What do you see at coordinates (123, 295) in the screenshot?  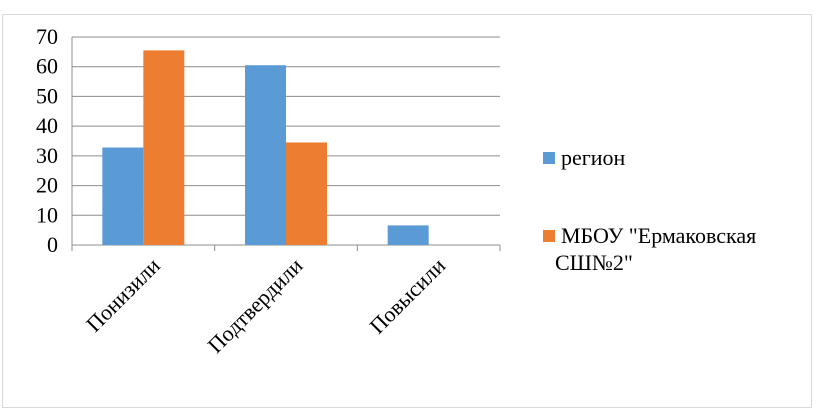 I see `x-category-label-1: Понизили` at bounding box center [123, 295].